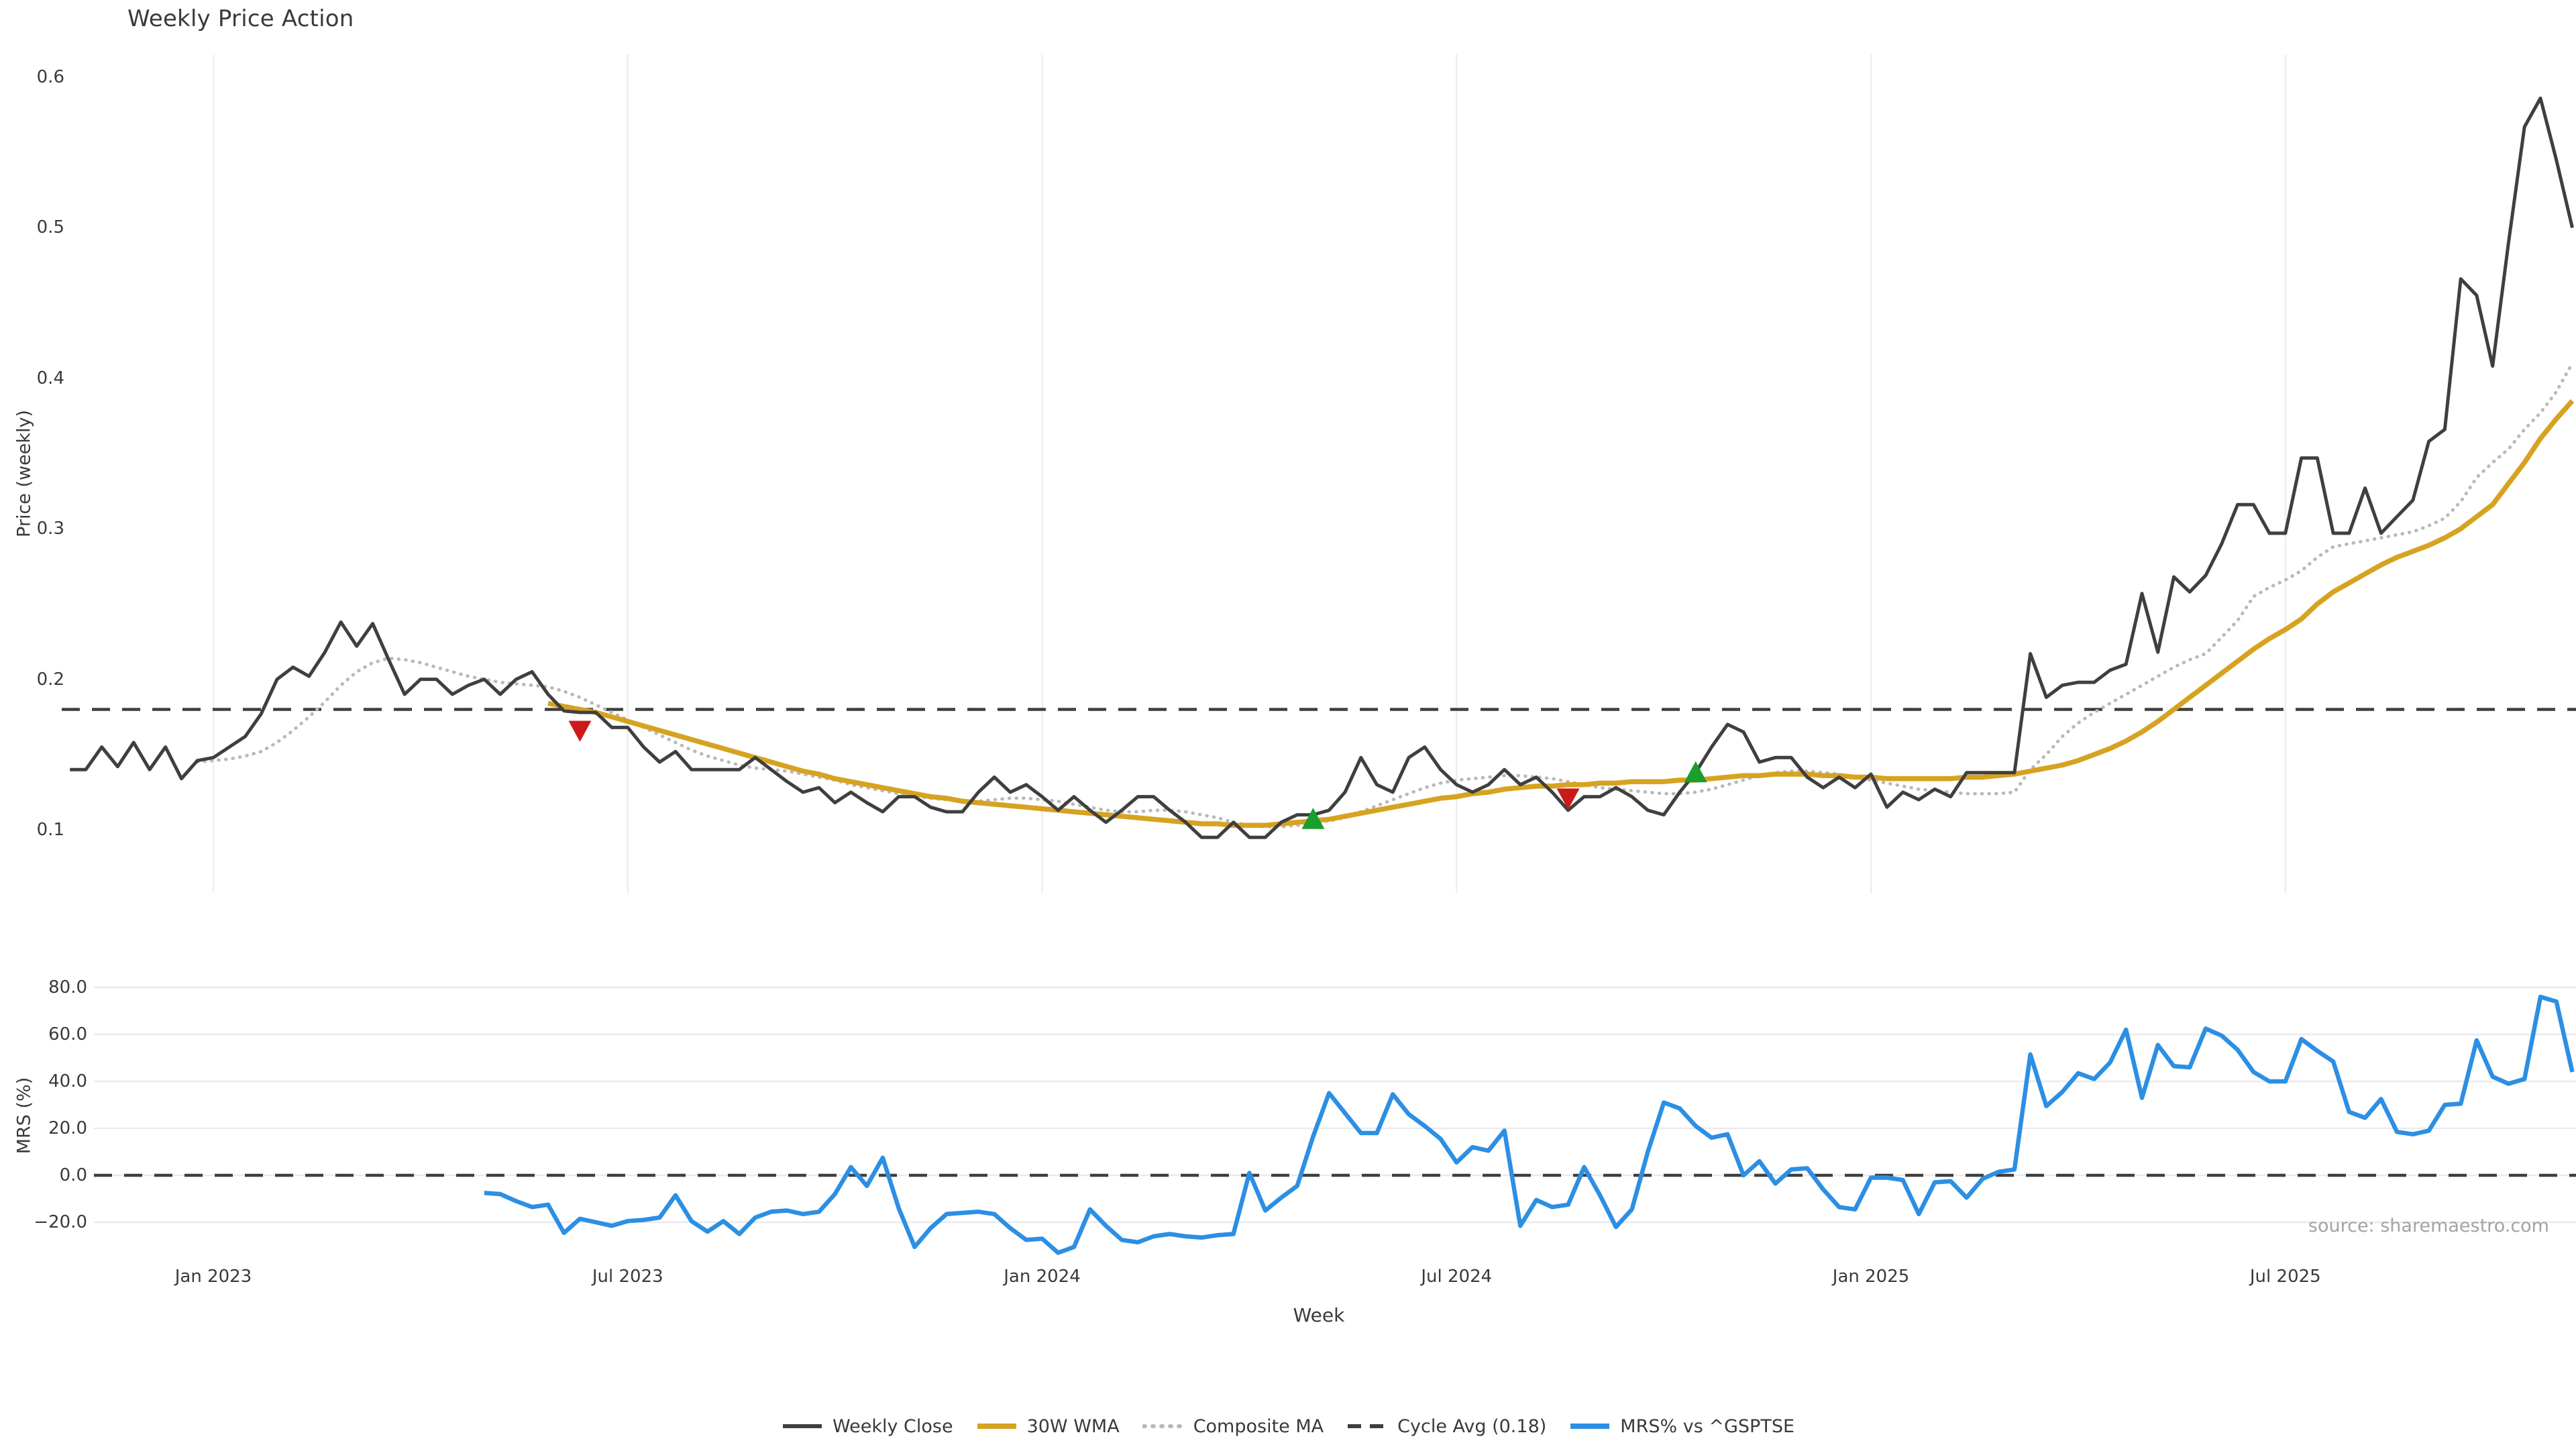 This screenshot has height=1449, width=2576. What do you see at coordinates (1707, 1426) in the screenshot?
I see `legend-label: MRS% vs ^GSPTSE` at bounding box center [1707, 1426].